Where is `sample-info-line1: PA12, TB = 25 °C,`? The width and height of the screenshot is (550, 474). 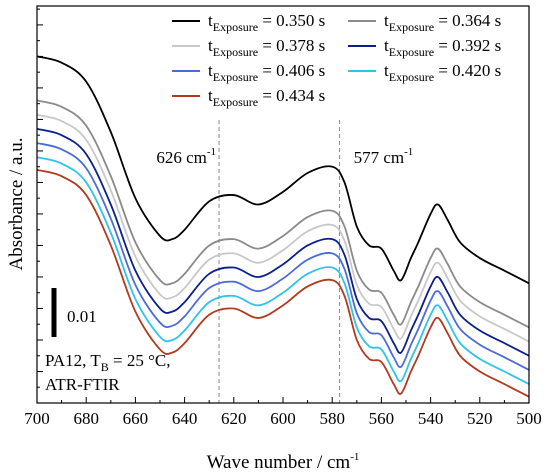
sample-info-line1: PA12, TB = 25 °C, is located at coordinates (108, 362).